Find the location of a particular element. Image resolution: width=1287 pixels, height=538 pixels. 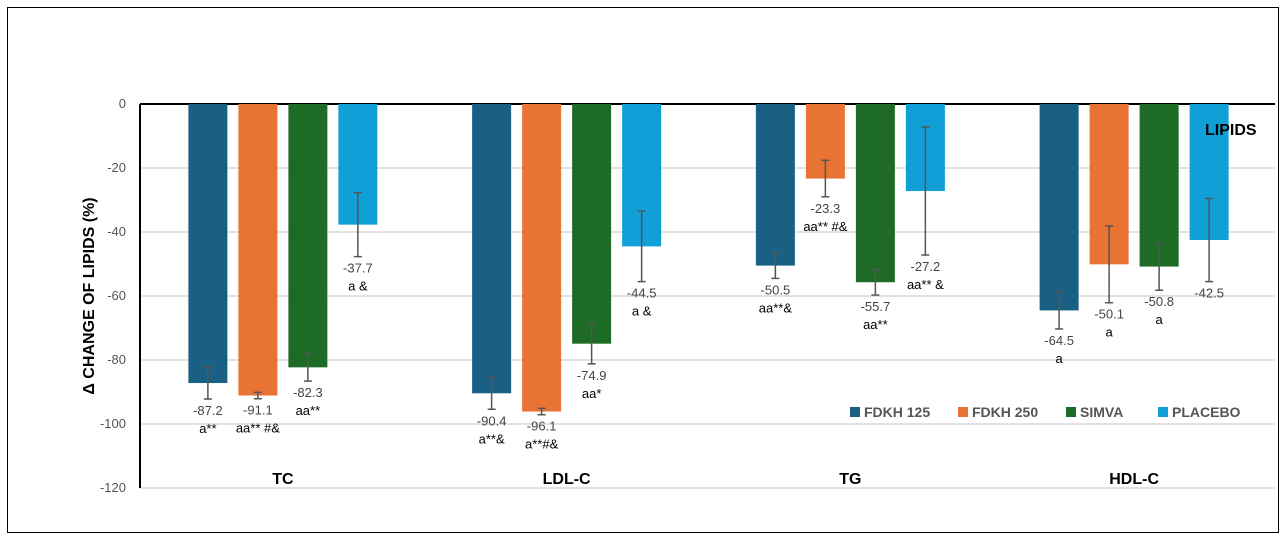

data-label: -23.3 is located at coordinates (826, 208).